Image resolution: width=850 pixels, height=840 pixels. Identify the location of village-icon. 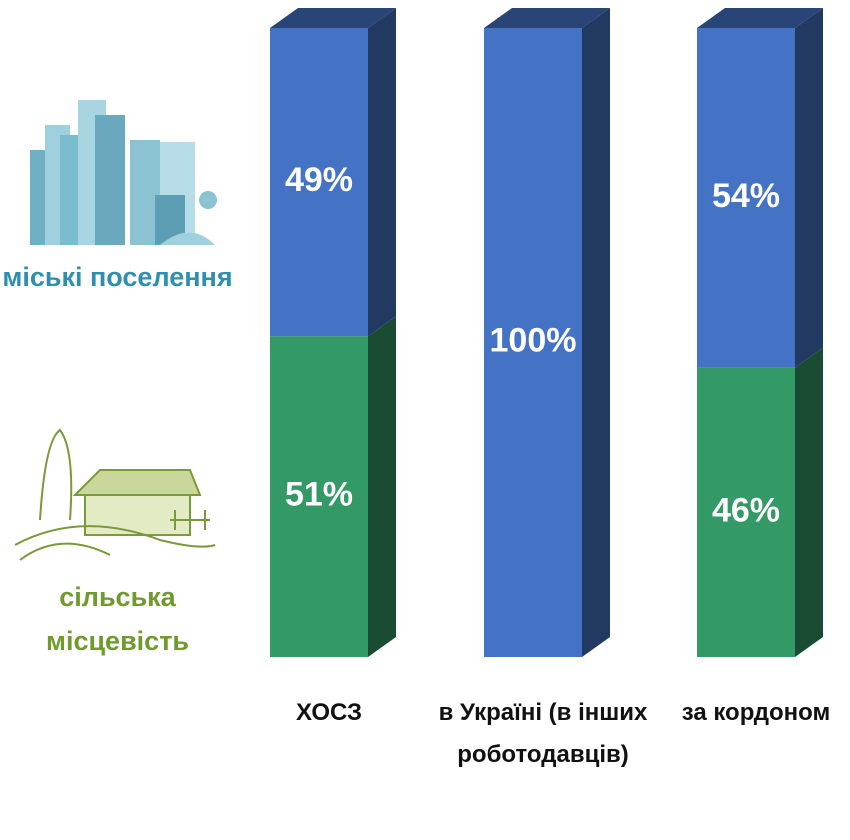
(115, 494).